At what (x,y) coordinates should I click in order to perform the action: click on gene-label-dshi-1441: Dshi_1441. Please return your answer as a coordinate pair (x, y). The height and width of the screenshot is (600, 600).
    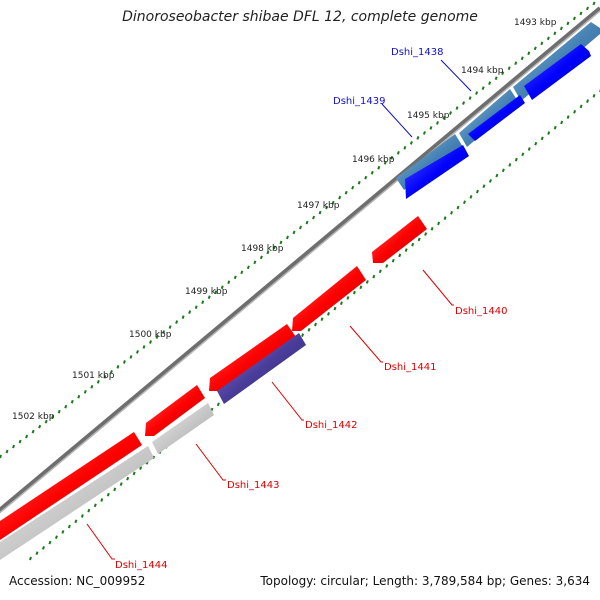
    Looking at the image, I should click on (410, 367).